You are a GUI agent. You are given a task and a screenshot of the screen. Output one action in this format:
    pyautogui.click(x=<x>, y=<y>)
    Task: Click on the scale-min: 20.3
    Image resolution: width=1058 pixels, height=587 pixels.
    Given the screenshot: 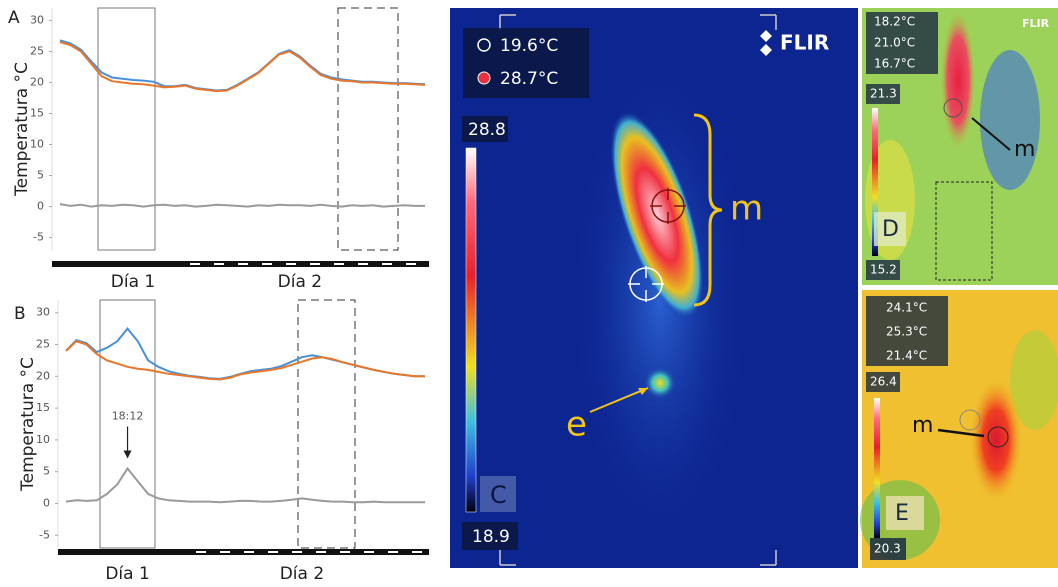 What is the action you would take?
    pyautogui.click(x=887, y=549)
    